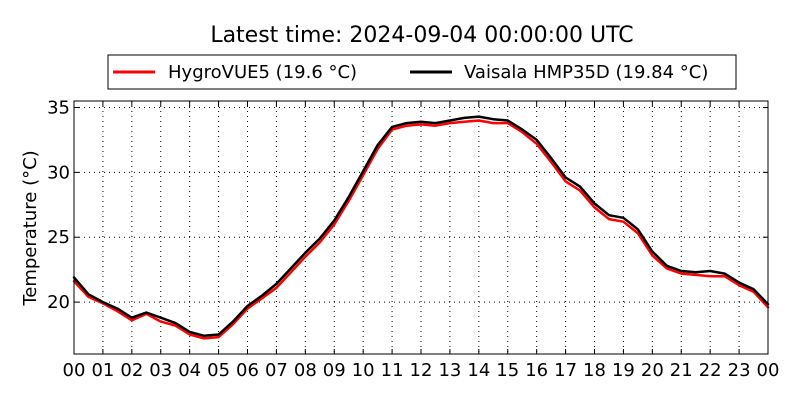 This screenshot has height=400, width=800. I want to click on y-tick-label: 20, so click(58, 302).